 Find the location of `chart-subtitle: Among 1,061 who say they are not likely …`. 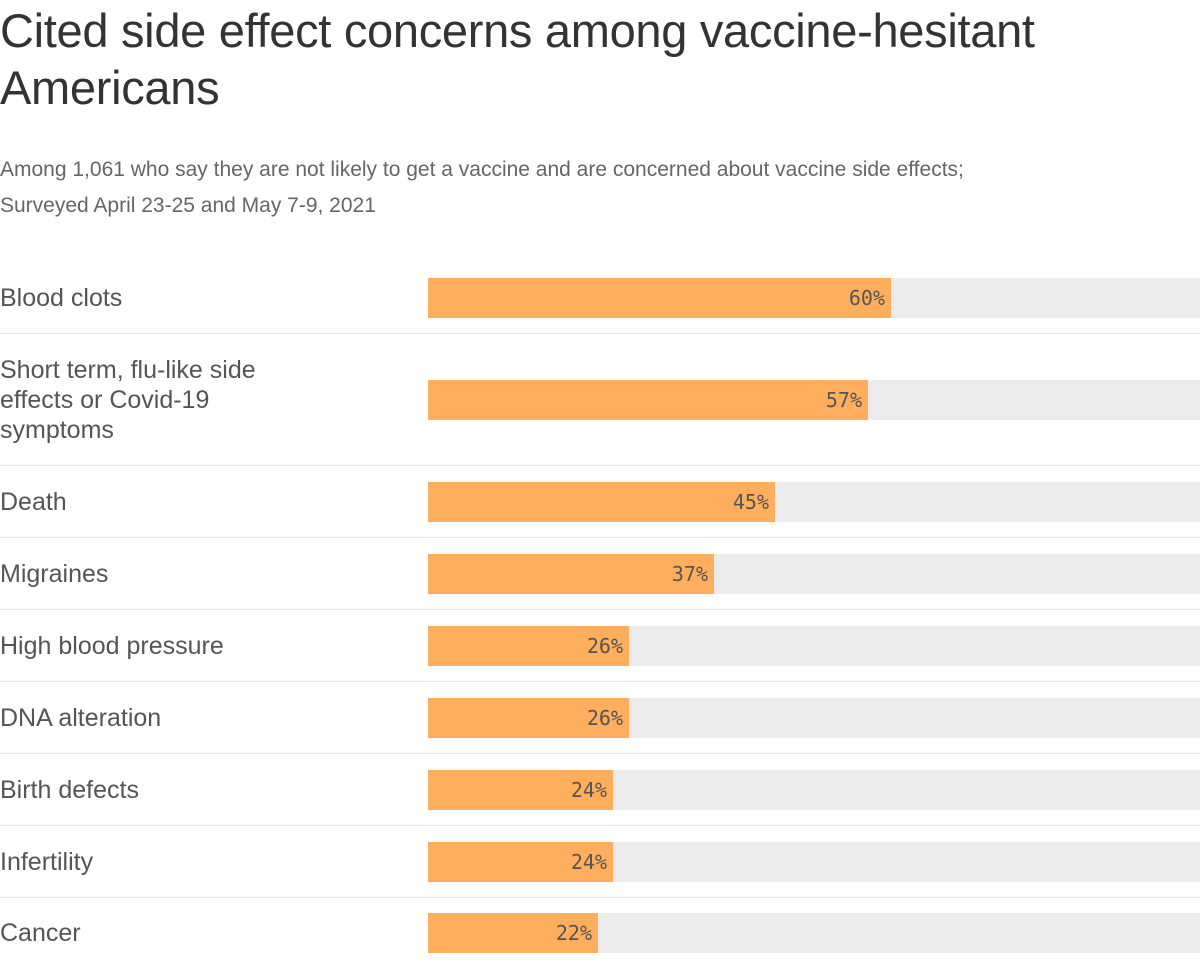

chart-subtitle: Among 1,061 who say they are not likely … is located at coordinates (595, 188).